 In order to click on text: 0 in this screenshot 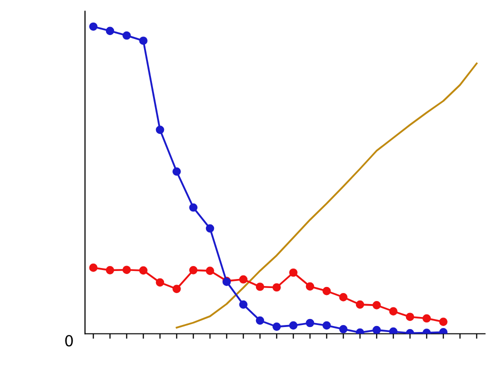, I will do `click(69, 340)`.